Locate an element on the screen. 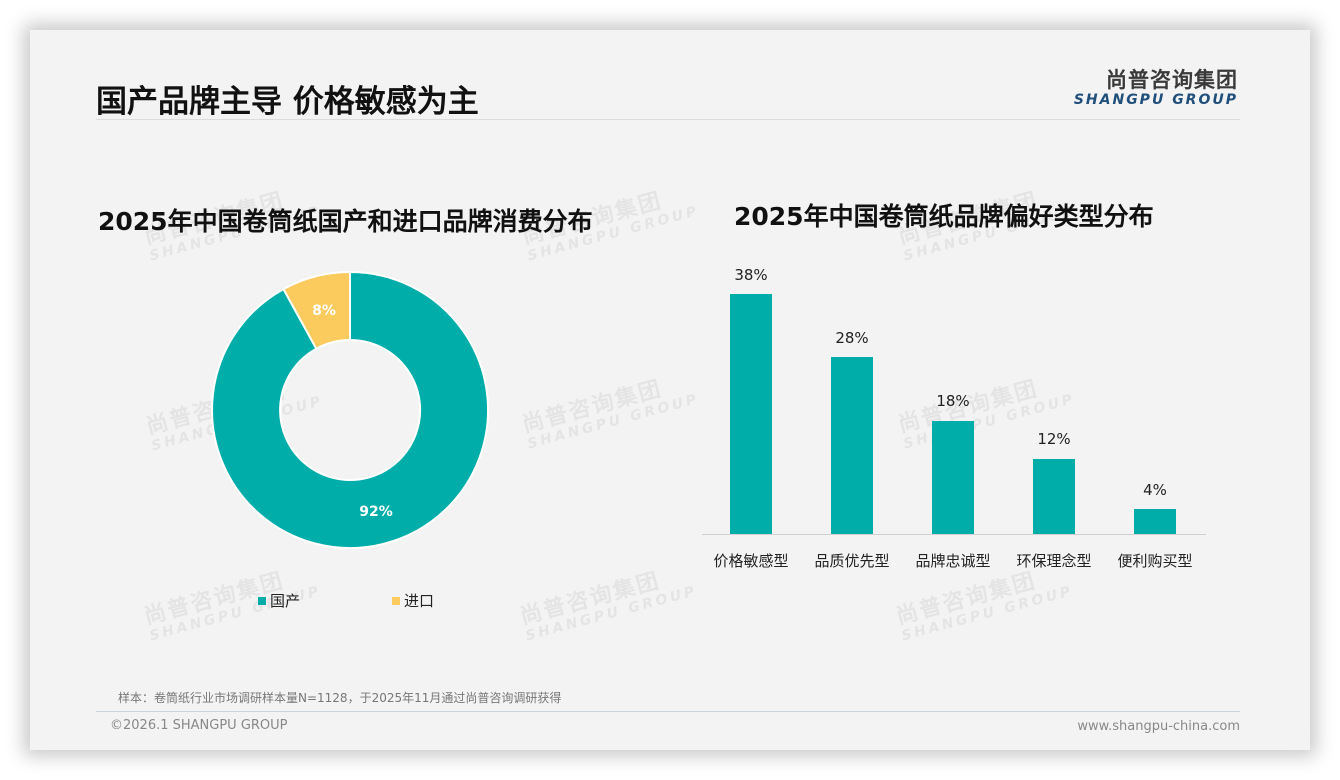 The height and width of the screenshot is (780, 1340). legend-item-import: 进口 is located at coordinates (413, 600).